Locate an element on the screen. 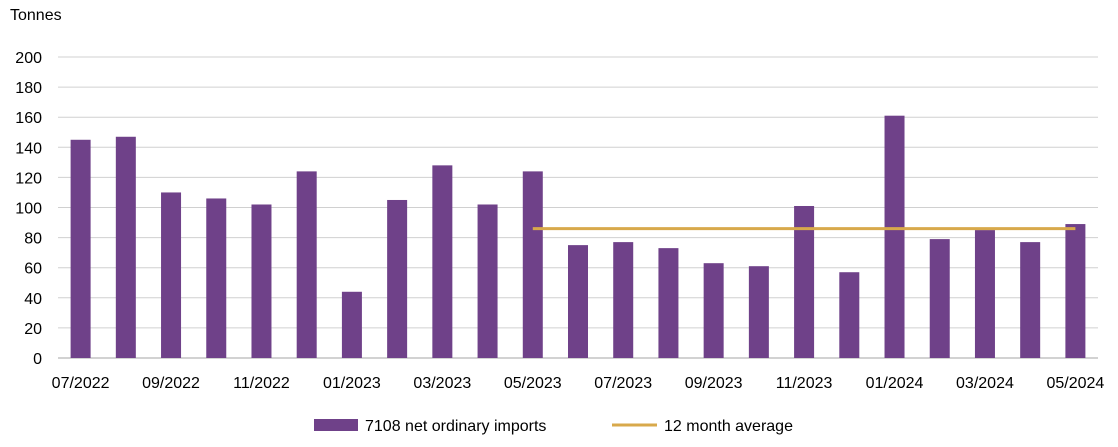 This screenshot has height=447, width=1118. legend-label-average: 12 month average is located at coordinates (728, 426).